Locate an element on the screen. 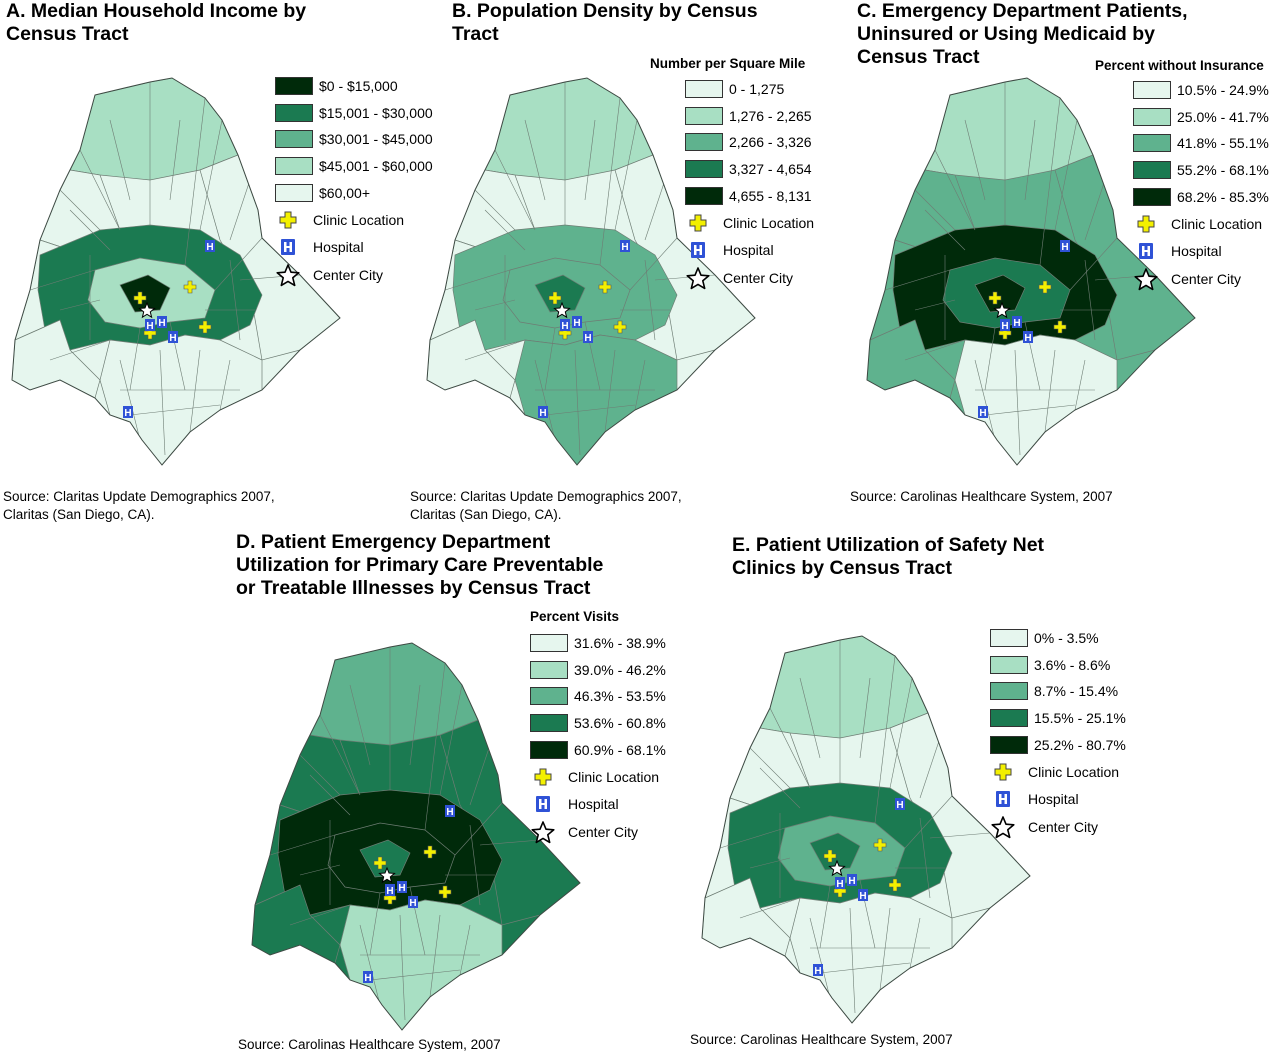  panel-b-legend-hospital: Hospital is located at coordinates (729, 250).